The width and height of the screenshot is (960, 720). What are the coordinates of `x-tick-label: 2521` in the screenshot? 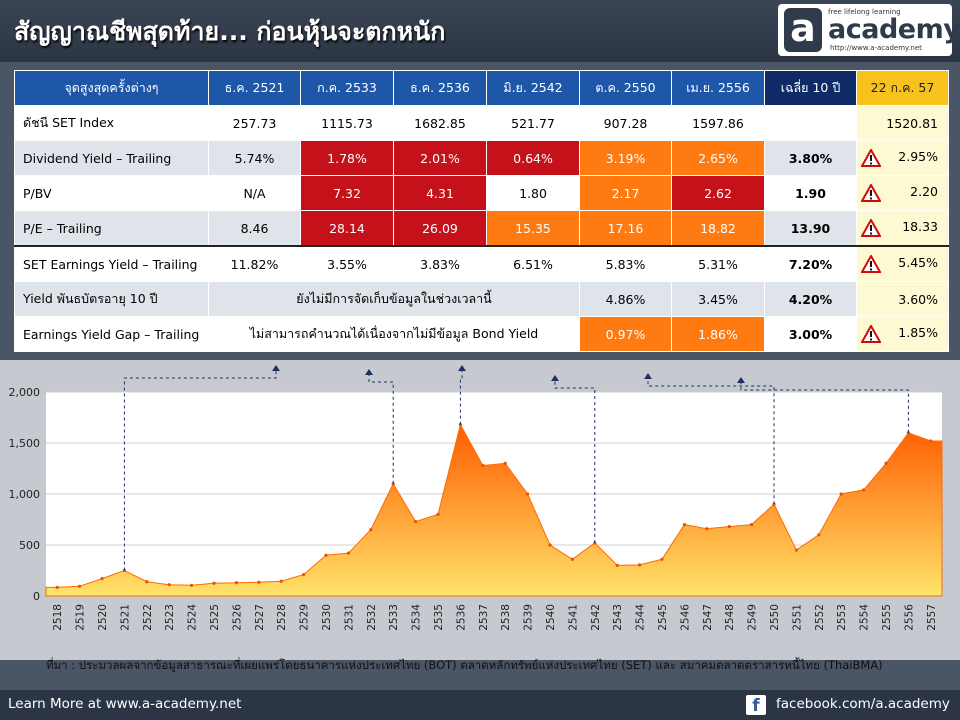 It's located at (125, 617).